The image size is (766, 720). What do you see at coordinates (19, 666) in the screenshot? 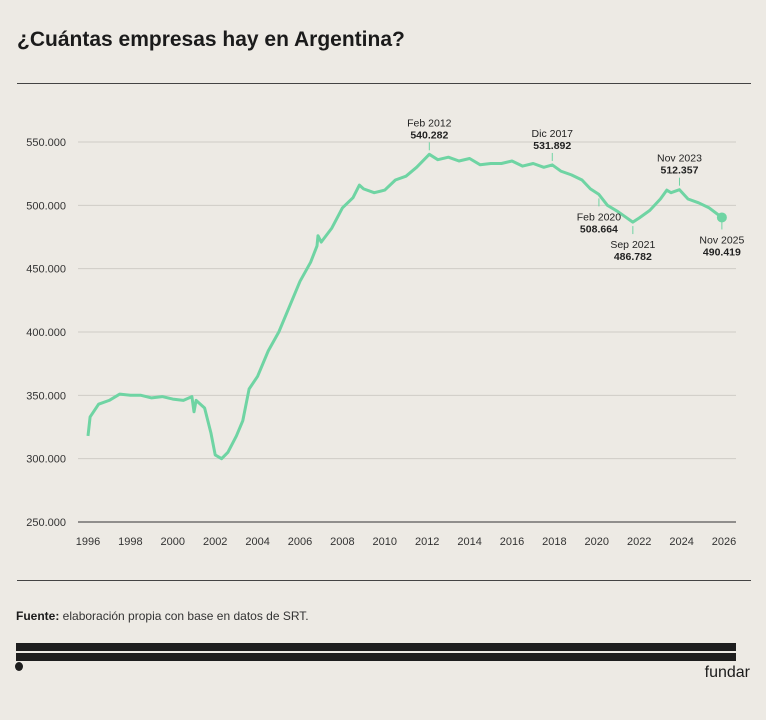
I see `brand-dot` at bounding box center [19, 666].